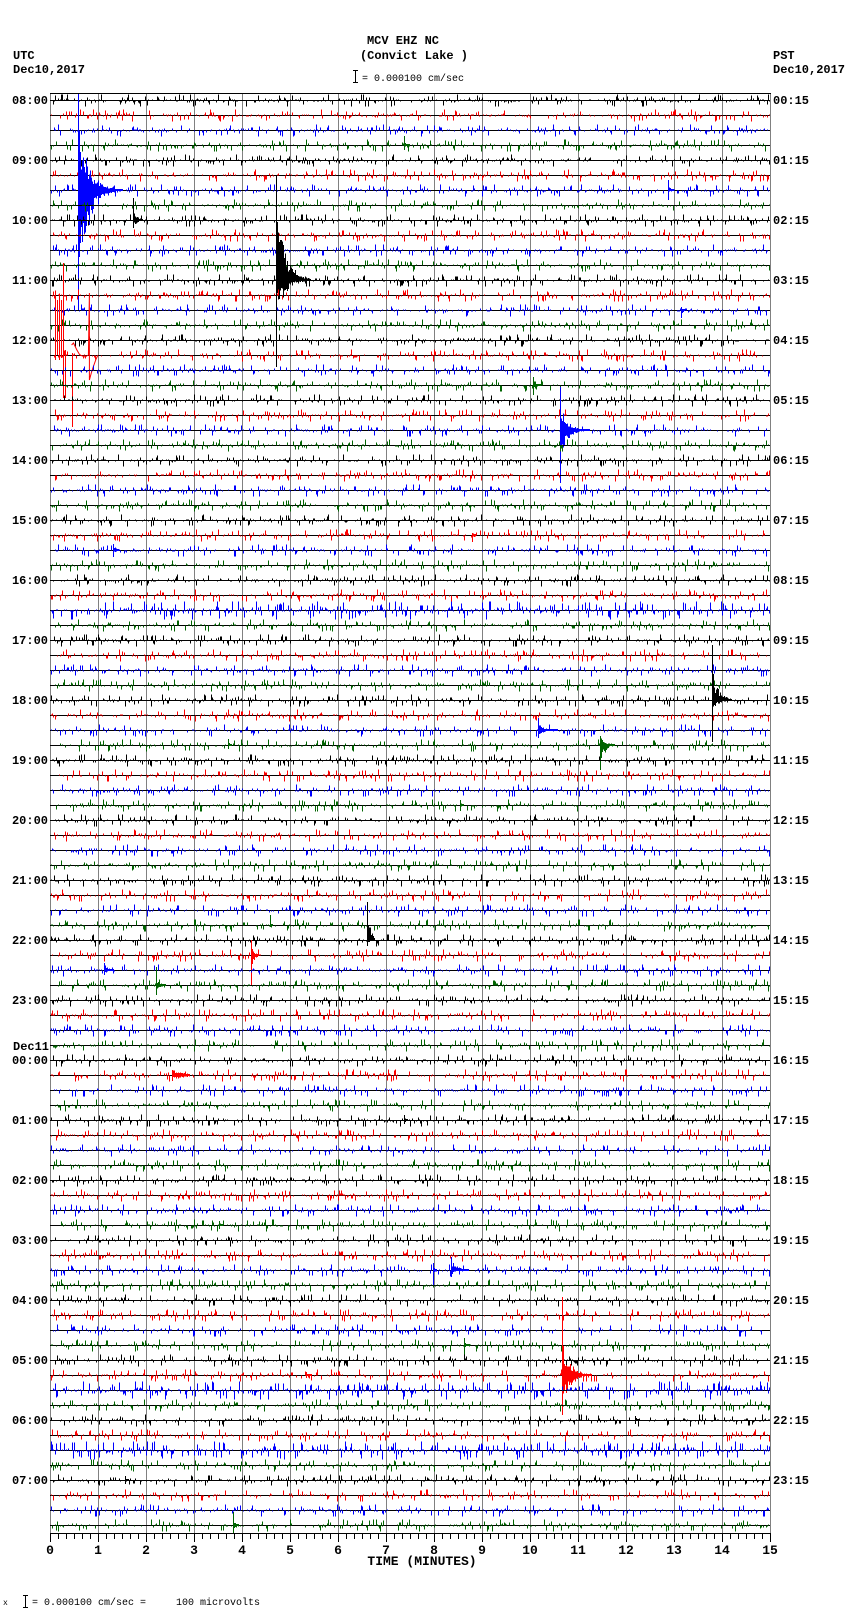 The width and height of the screenshot is (850, 1613). I want to click on right-date: Dec10,2017, so click(809, 70).